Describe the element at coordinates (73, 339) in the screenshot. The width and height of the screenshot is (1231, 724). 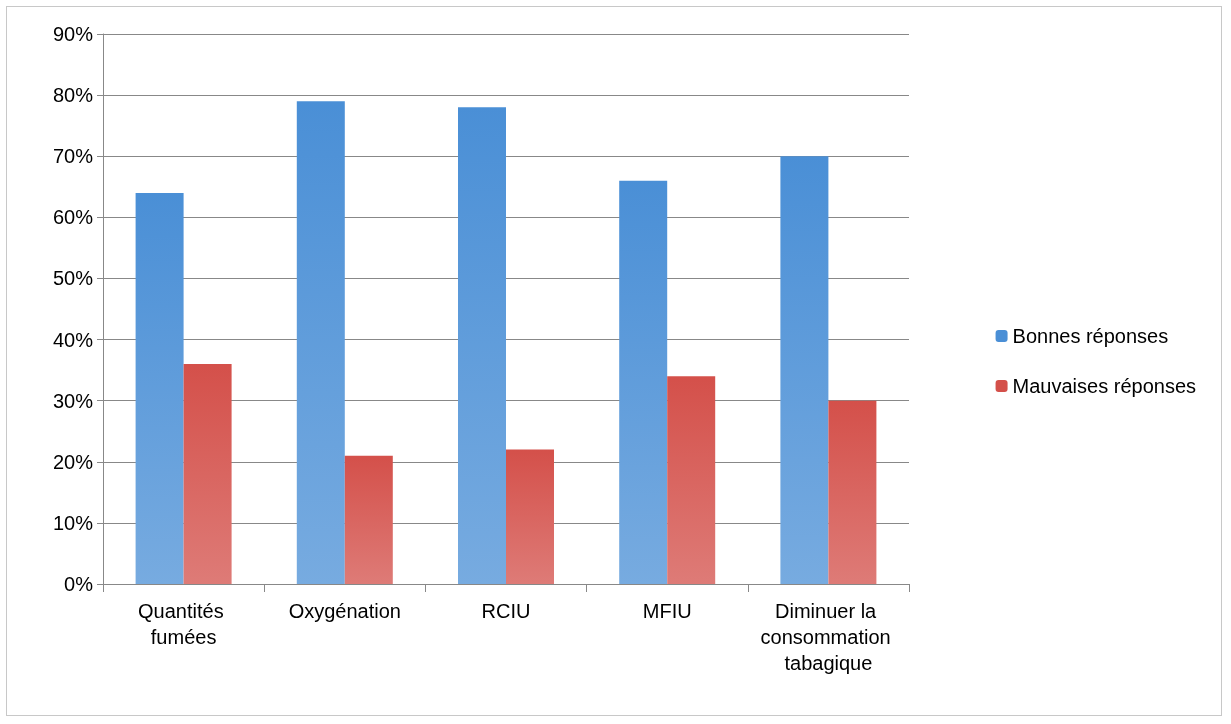
I see `y-tick-label: 40%` at that location.